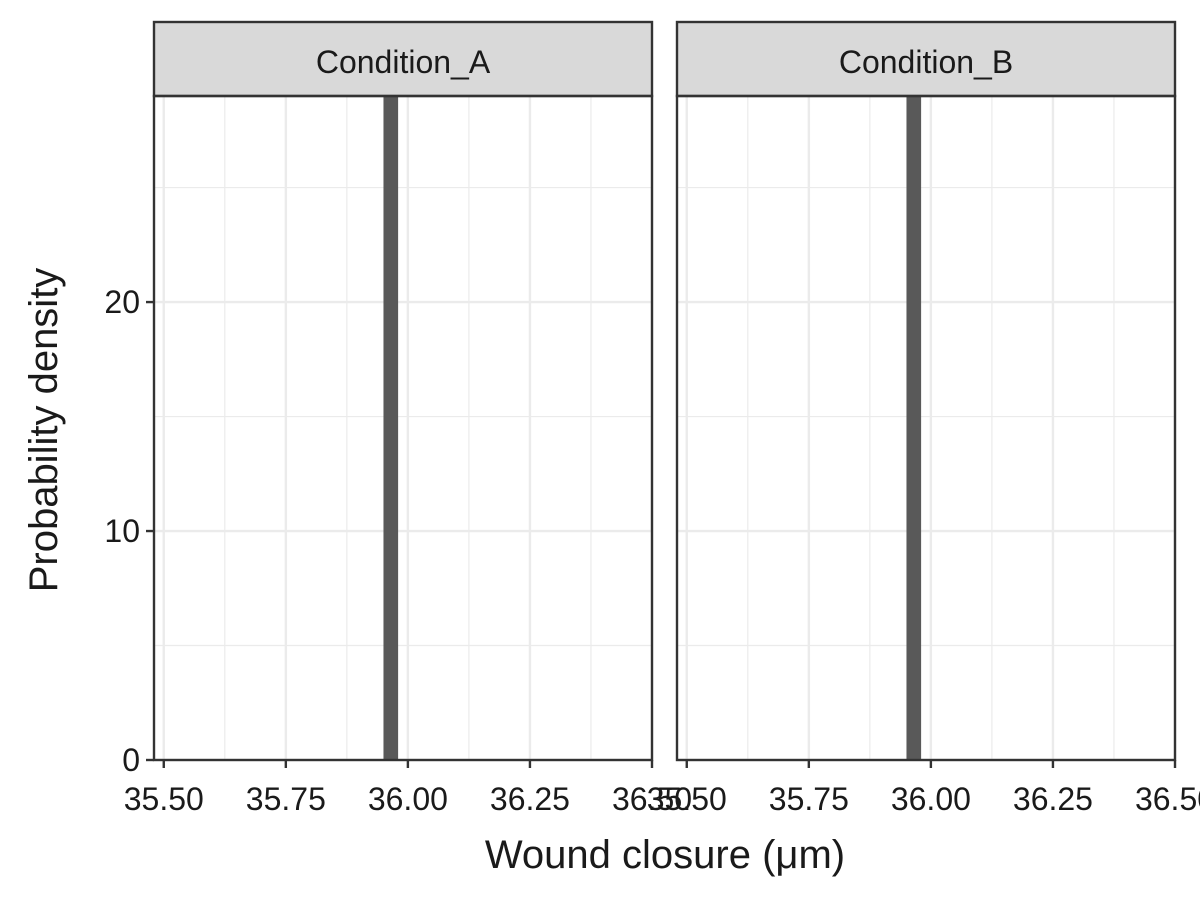 This screenshot has height=905, width=1200. What do you see at coordinates (403, 62) in the screenshot?
I see `facet-strip-label: Condition_A` at bounding box center [403, 62].